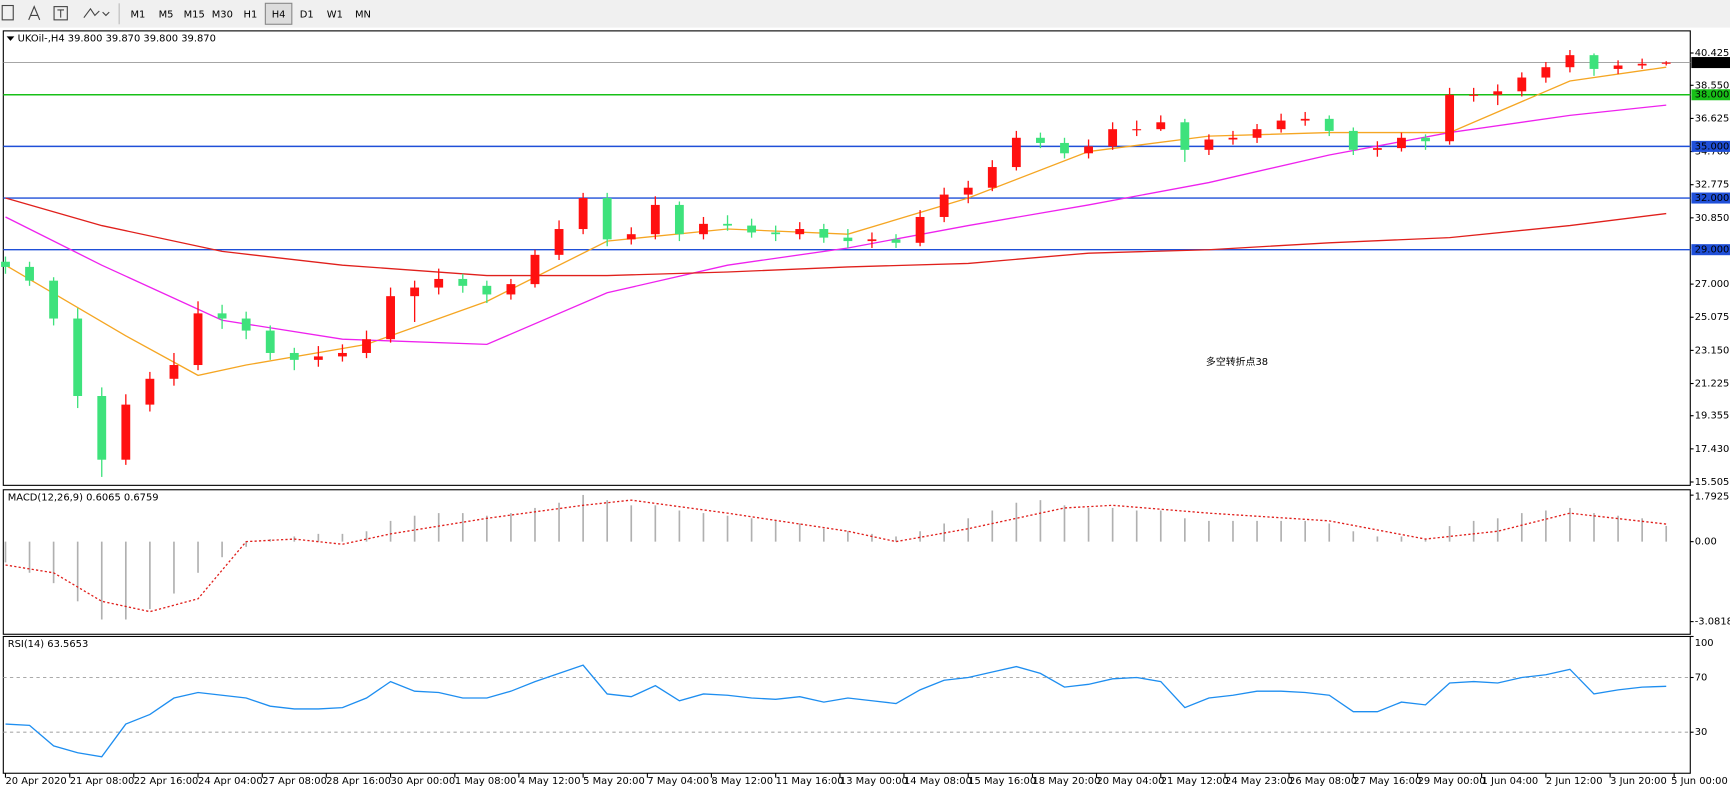 The image size is (1730, 792). What do you see at coordinates (1712, 53) in the screenshot?
I see `y-tick-label: 40.425` at bounding box center [1712, 53].